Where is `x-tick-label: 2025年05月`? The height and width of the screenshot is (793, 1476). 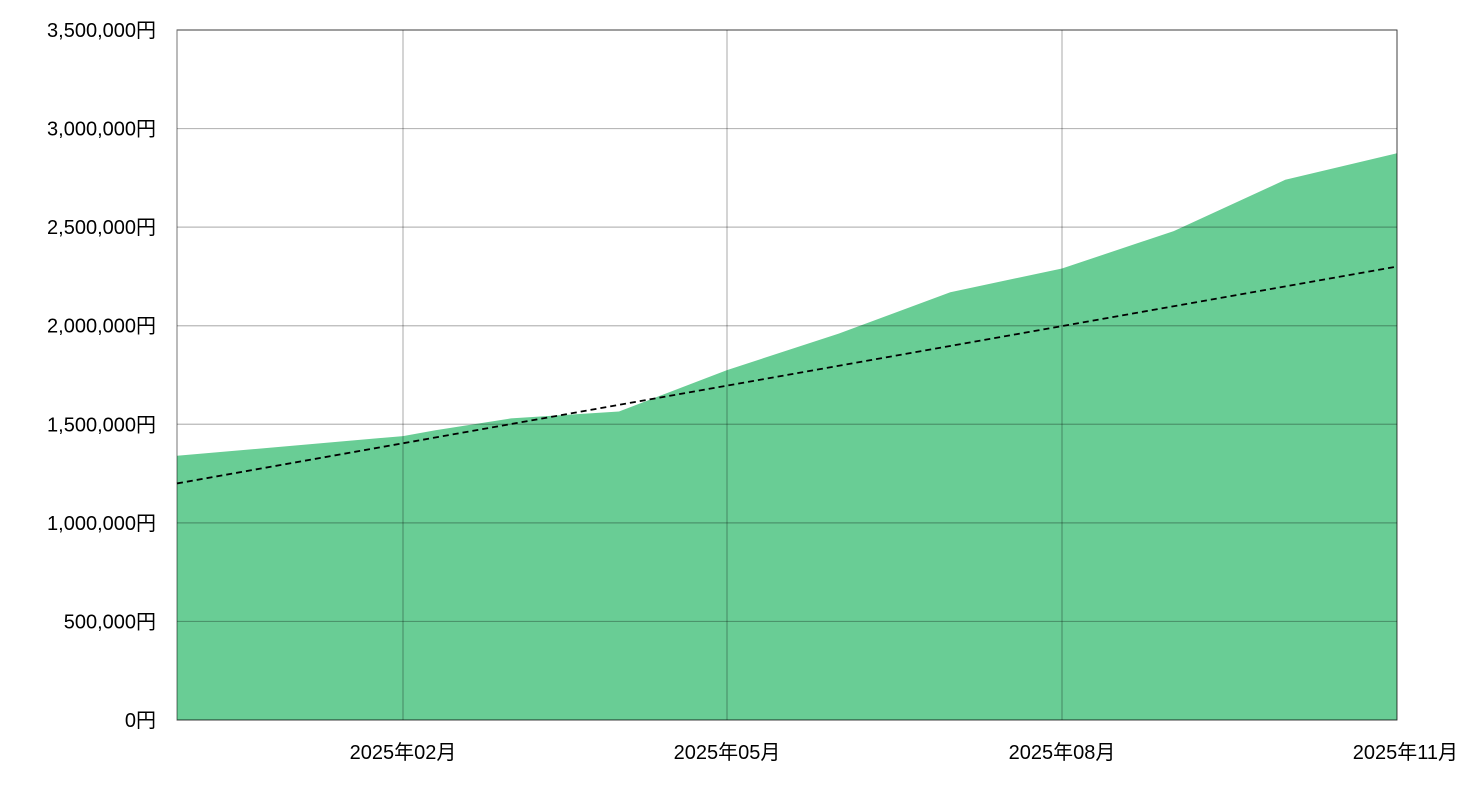
x-tick-label: 2025年05月 is located at coordinates (727, 752).